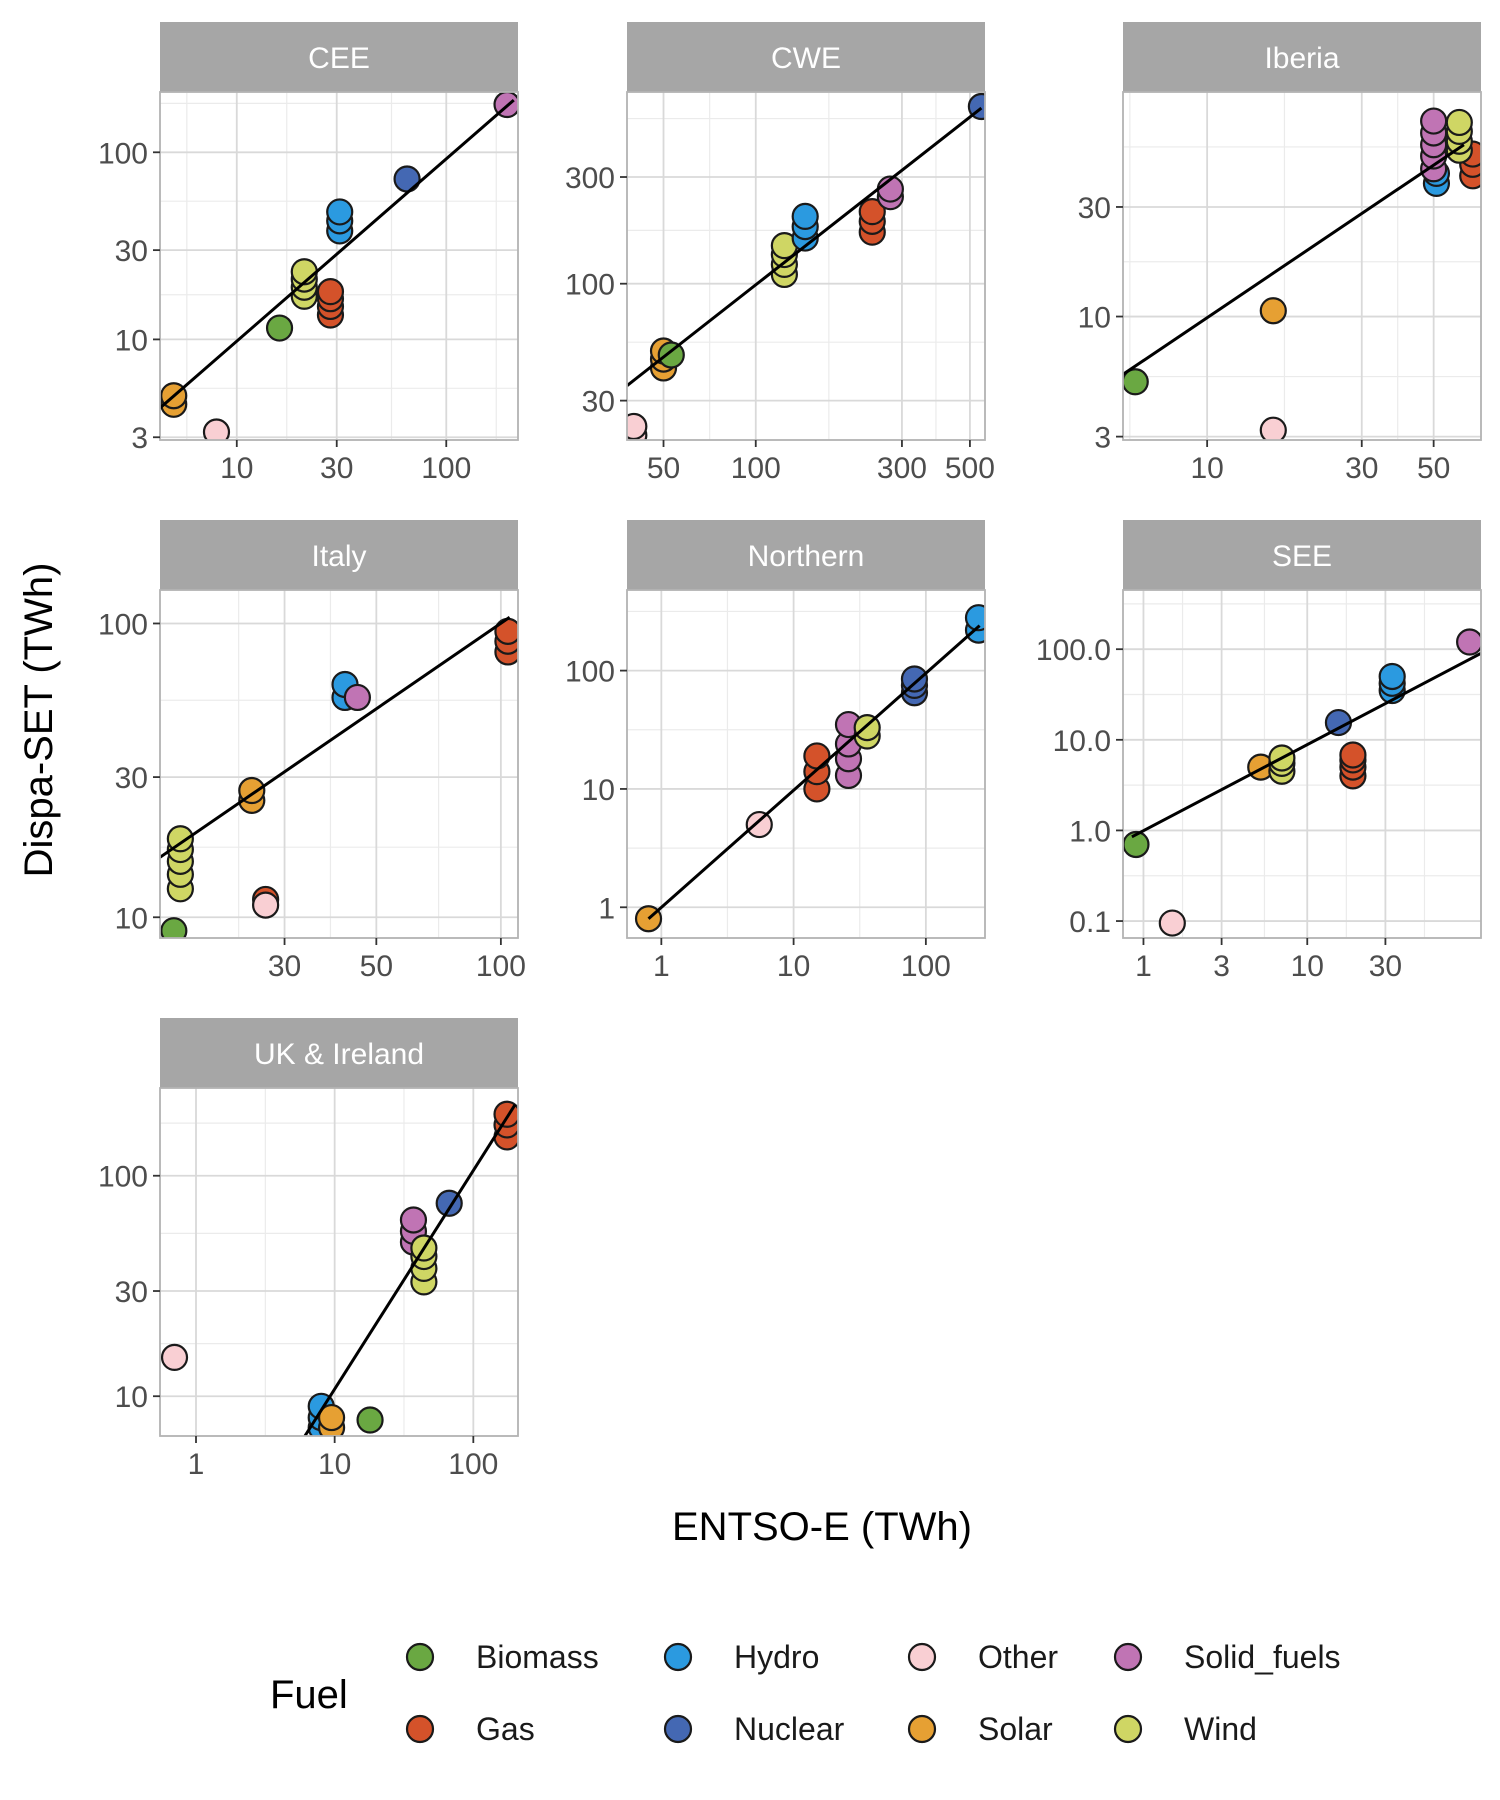 The height and width of the screenshot is (1800, 1500). Describe the element at coordinates (970, 468) in the screenshot. I see `x-tick-label: 500` at that location.